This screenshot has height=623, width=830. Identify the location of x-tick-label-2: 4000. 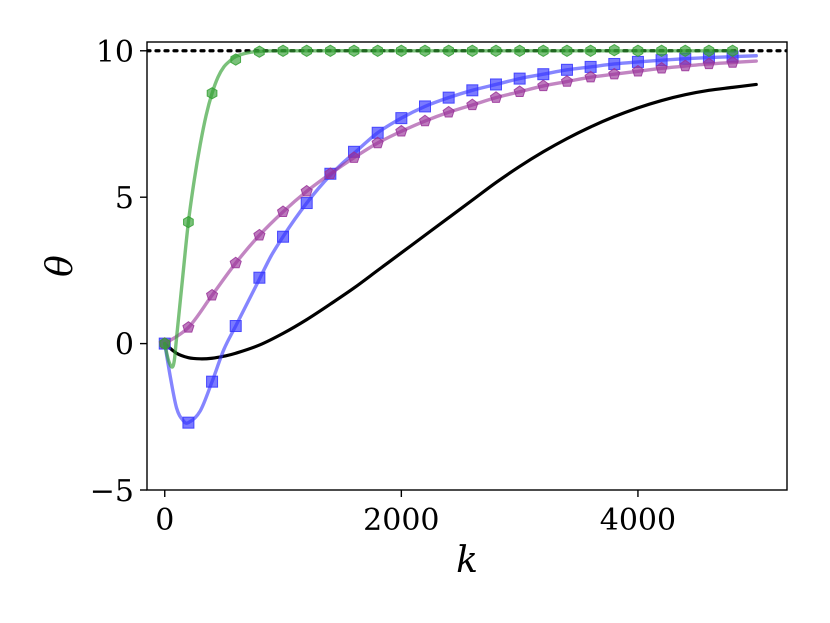
(638, 520).